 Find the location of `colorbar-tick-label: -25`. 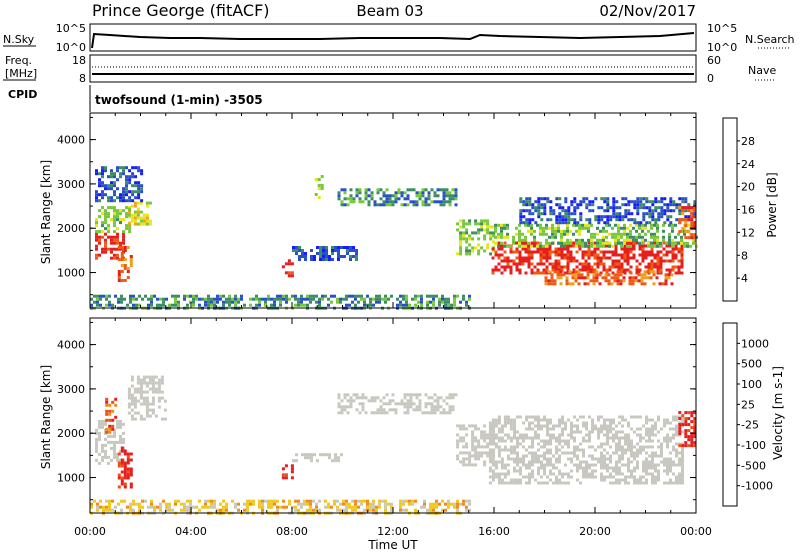

colorbar-tick-label: -25 is located at coordinates (750, 425).